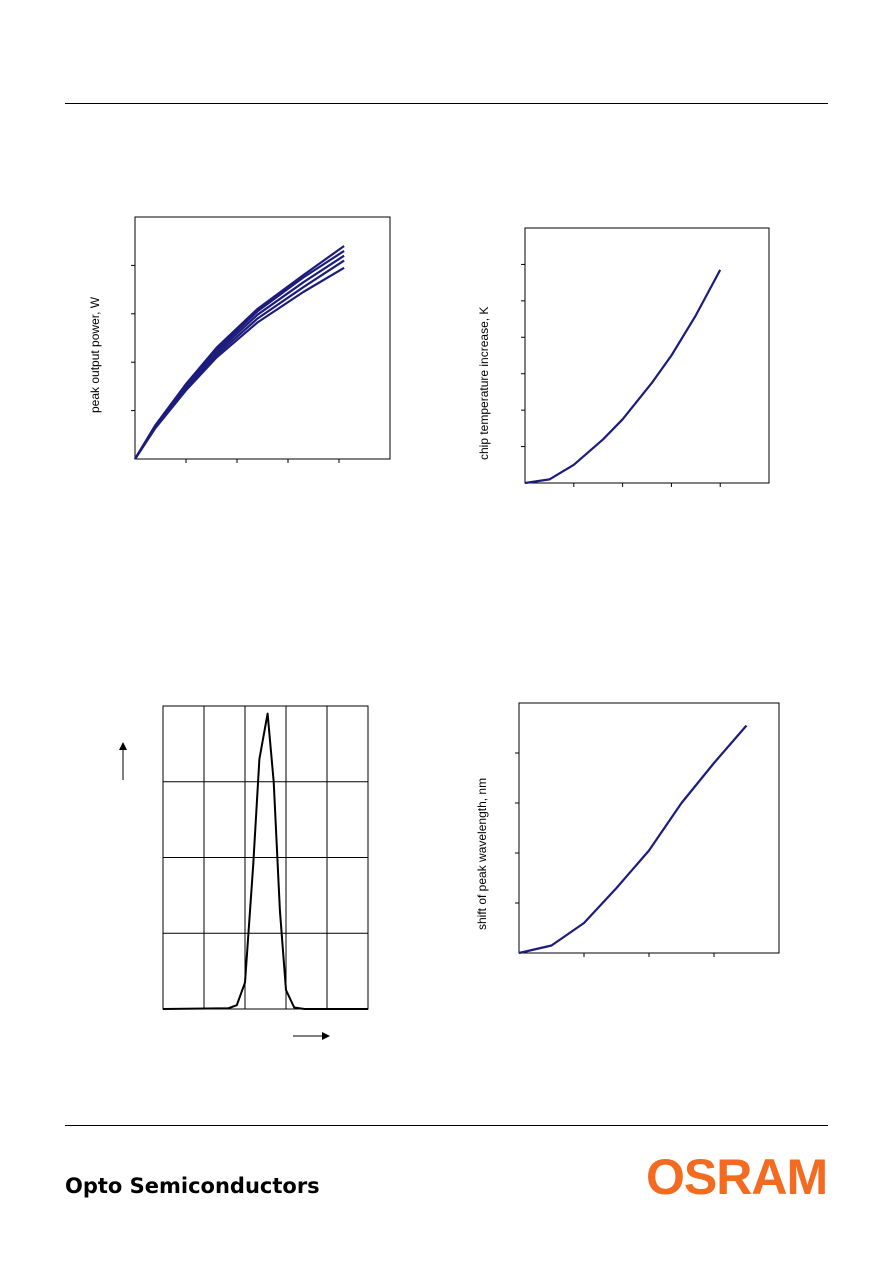 The height and width of the screenshot is (1263, 892). I want to click on temperature-frame, so click(647, 355).